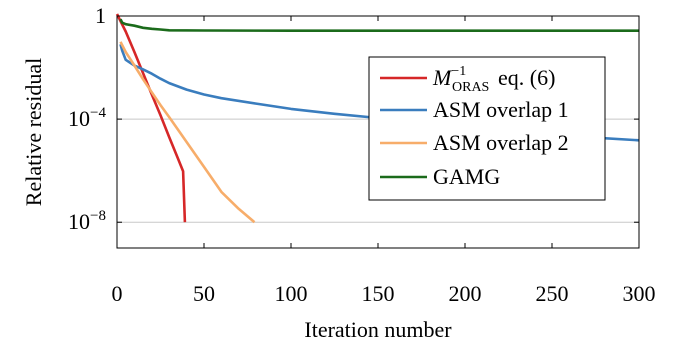  What do you see at coordinates (501, 109) in the screenshot?
I see `legend-label: ASM overlap 1` at bounding box center [501, 109].